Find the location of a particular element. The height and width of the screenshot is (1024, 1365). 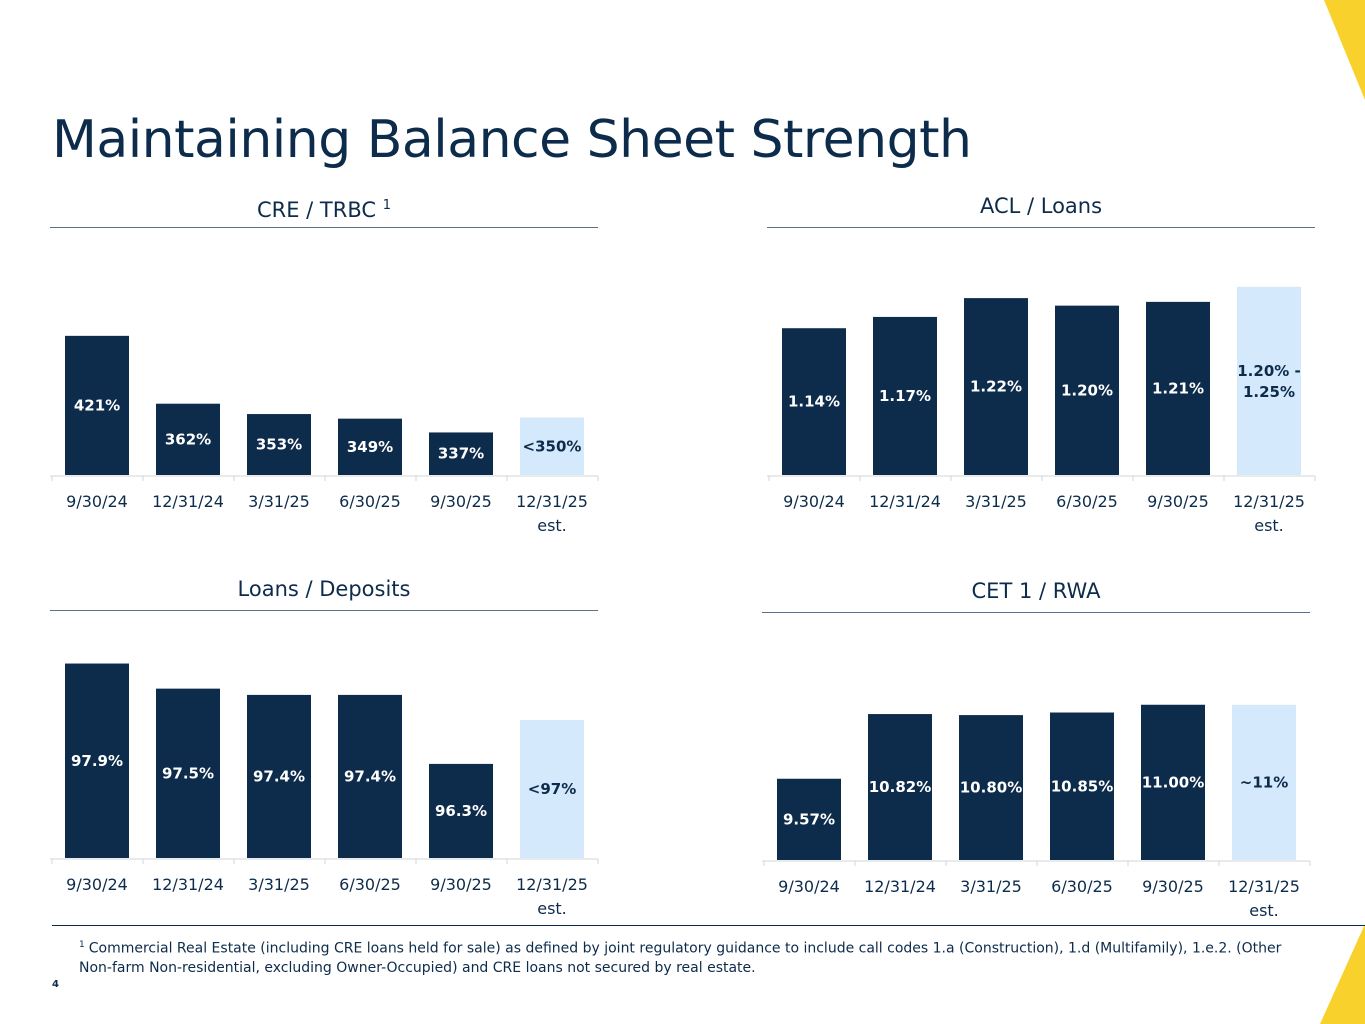

data-label: 1.21% is located at coordinates (1178, 388).